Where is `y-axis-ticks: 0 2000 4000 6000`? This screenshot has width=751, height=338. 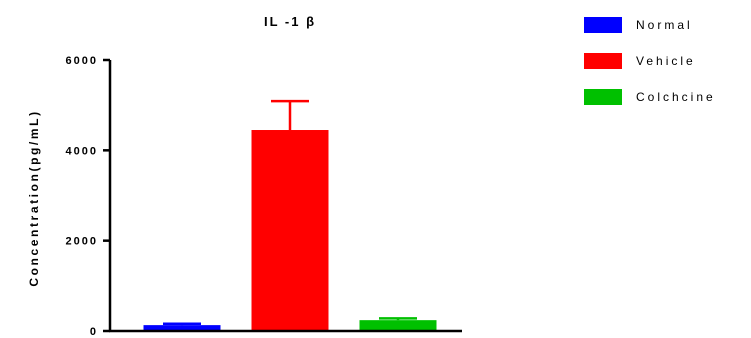 y-axis-ticks: 0 2000 4000 6000 is located at coordinates (88, 196).